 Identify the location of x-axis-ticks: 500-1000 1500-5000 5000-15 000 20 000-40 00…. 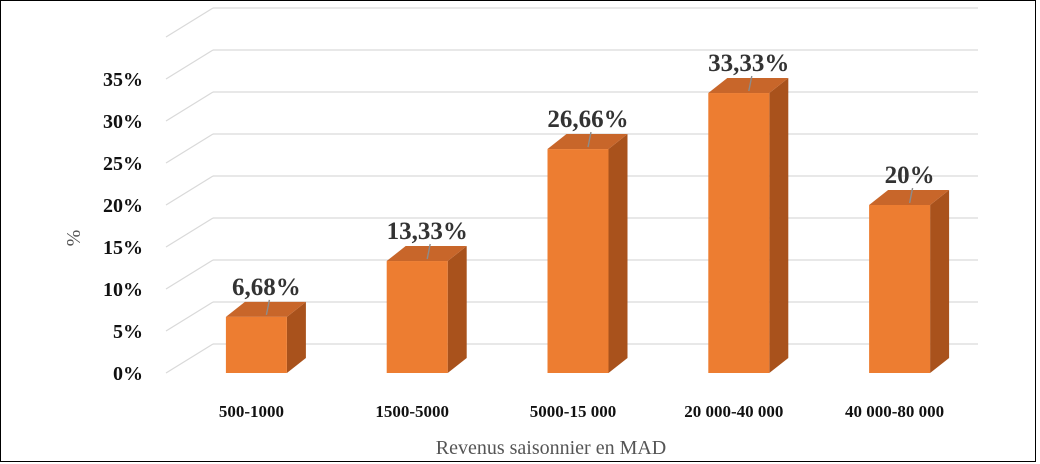
(581, 411).